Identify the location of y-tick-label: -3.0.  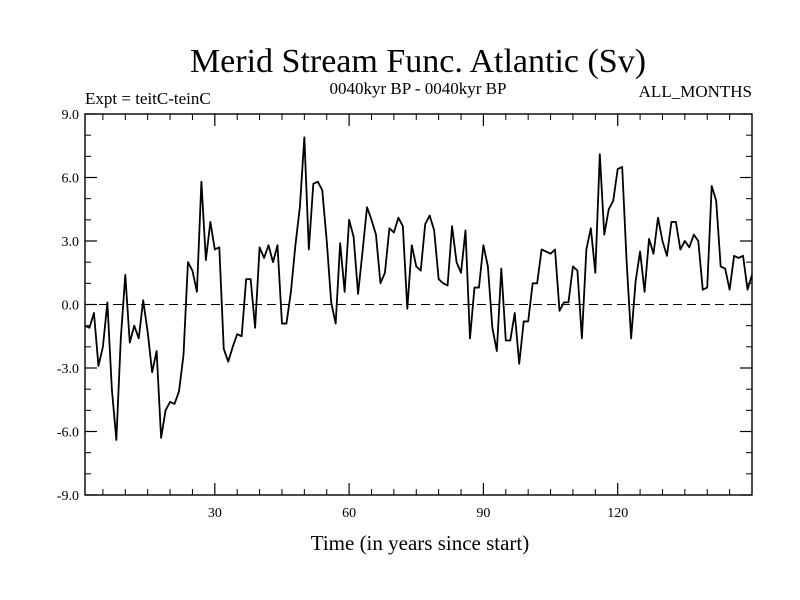
(68, 369).